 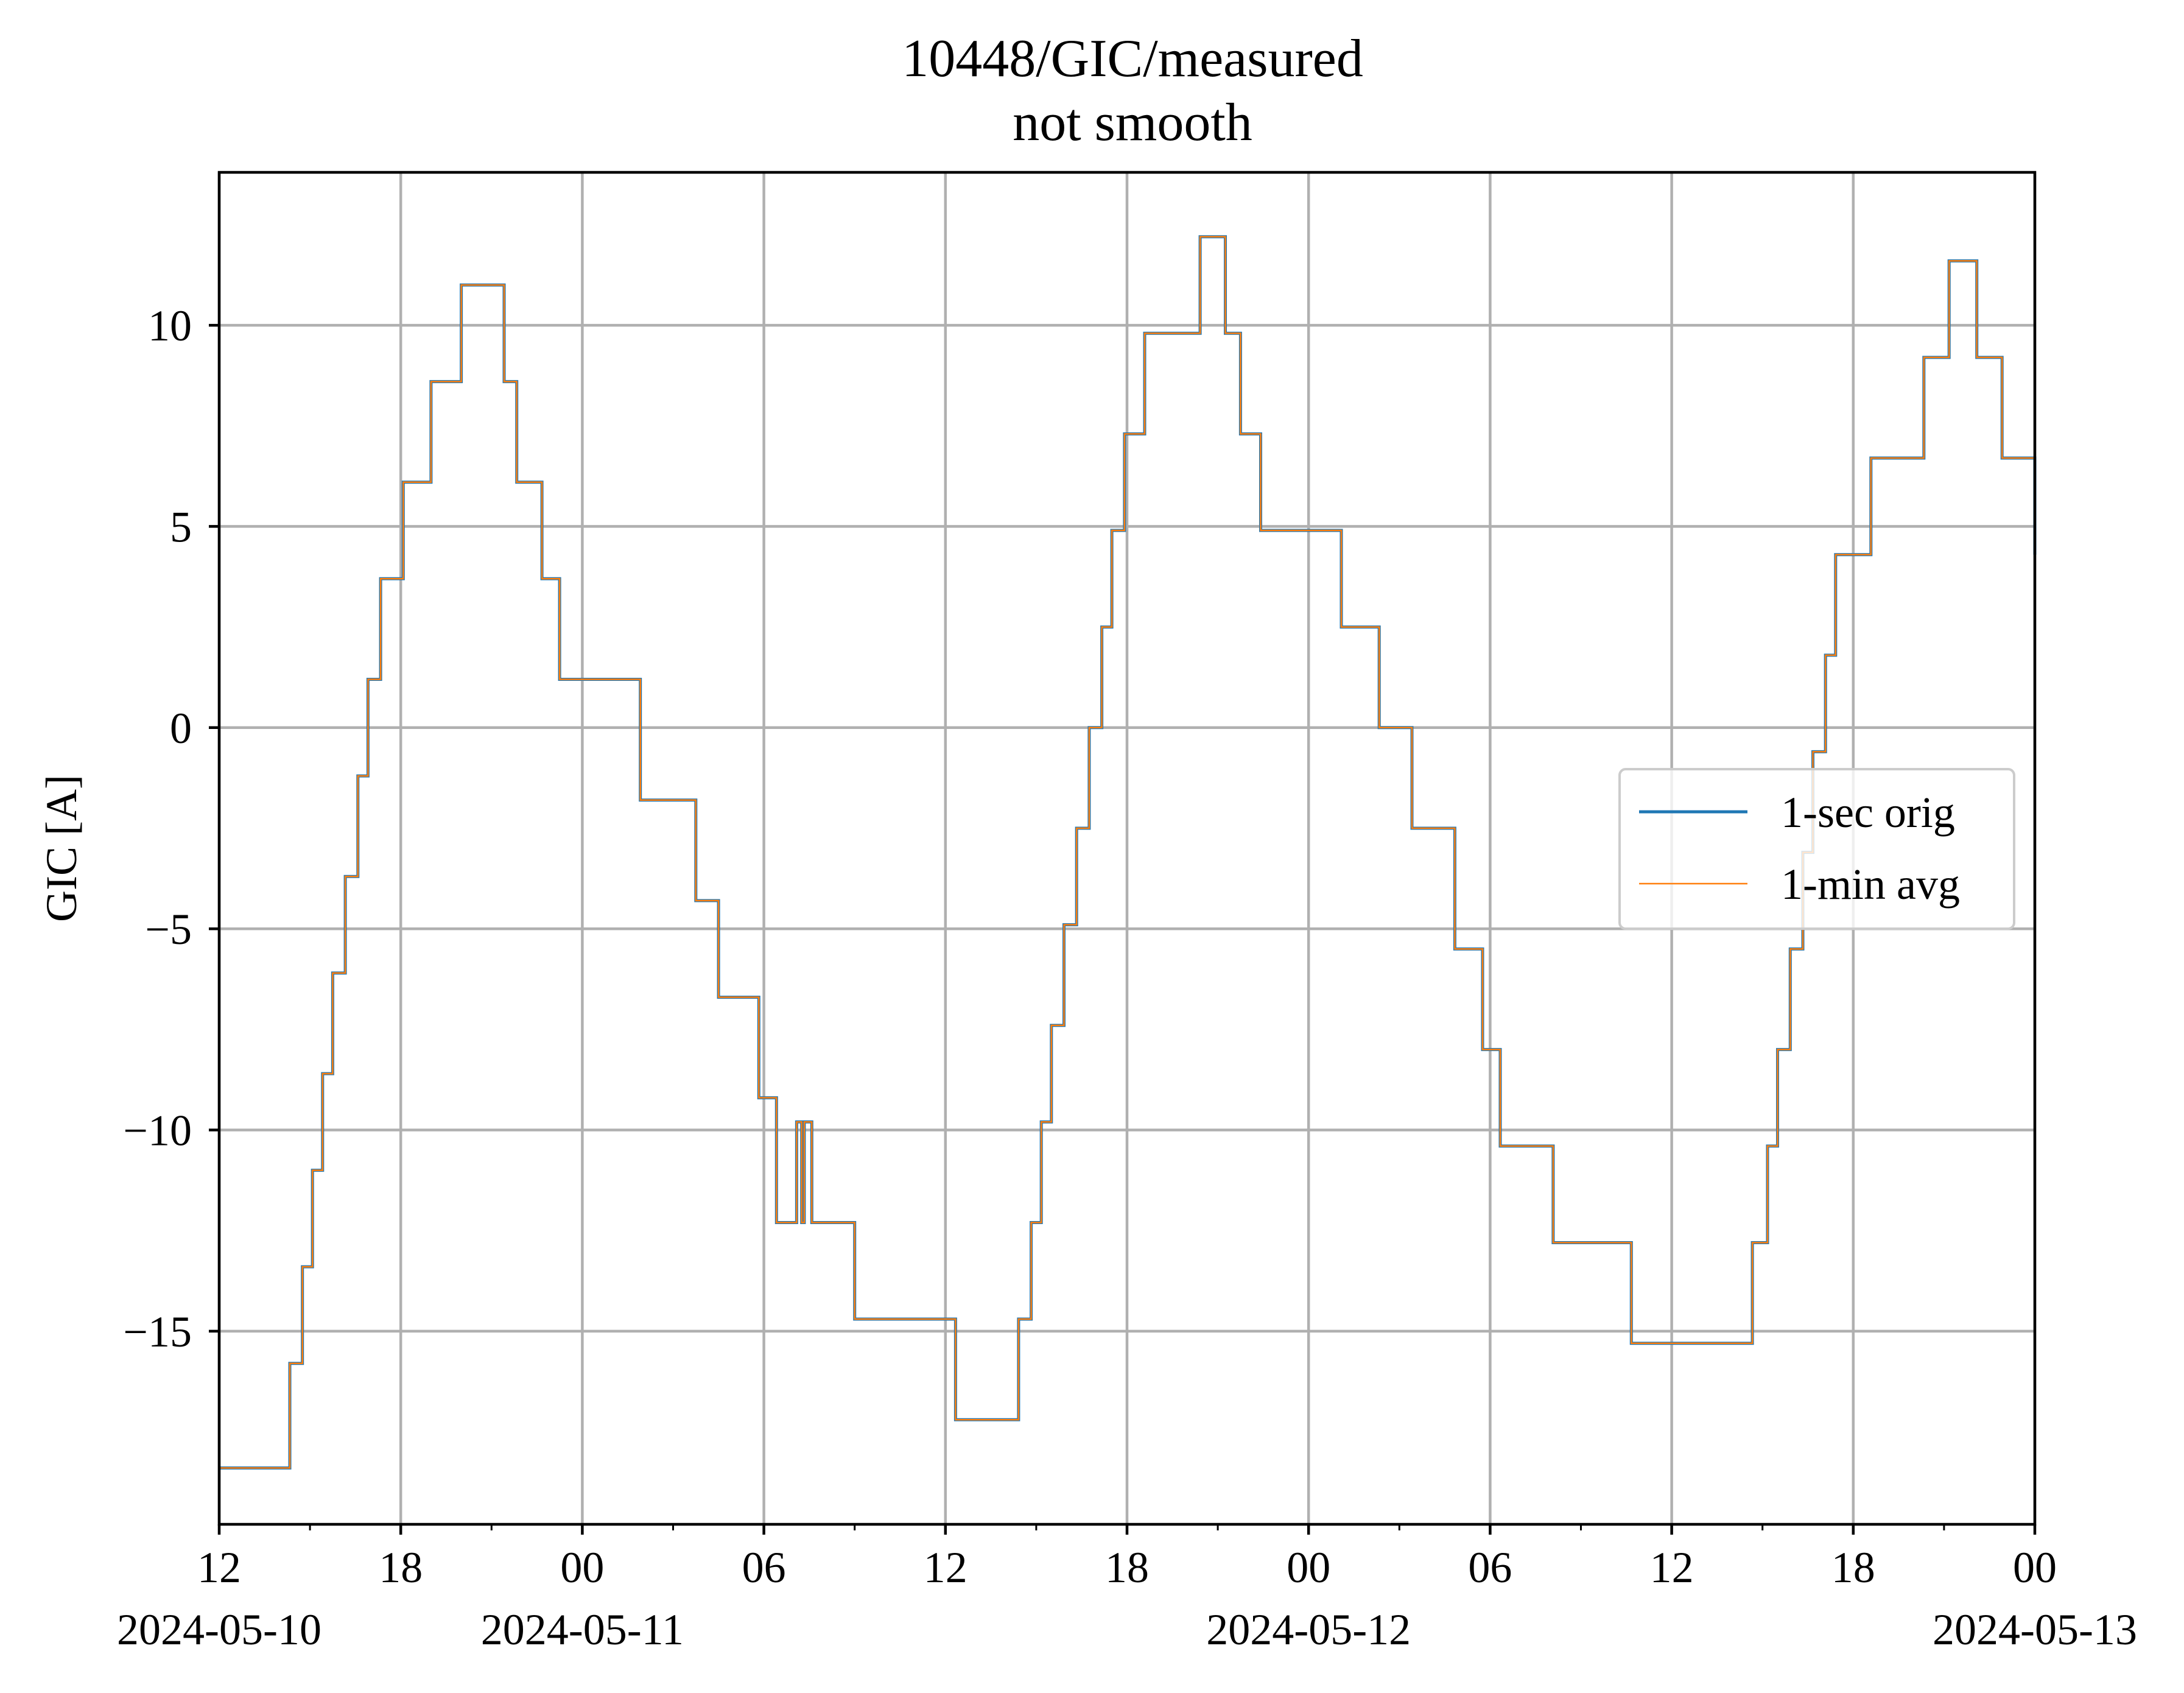 What do you see at coordinates (219, 1629) in the screenshot?
I see `x-tick-date-label: 2024-05-10` at bounding box center [219, 1629].